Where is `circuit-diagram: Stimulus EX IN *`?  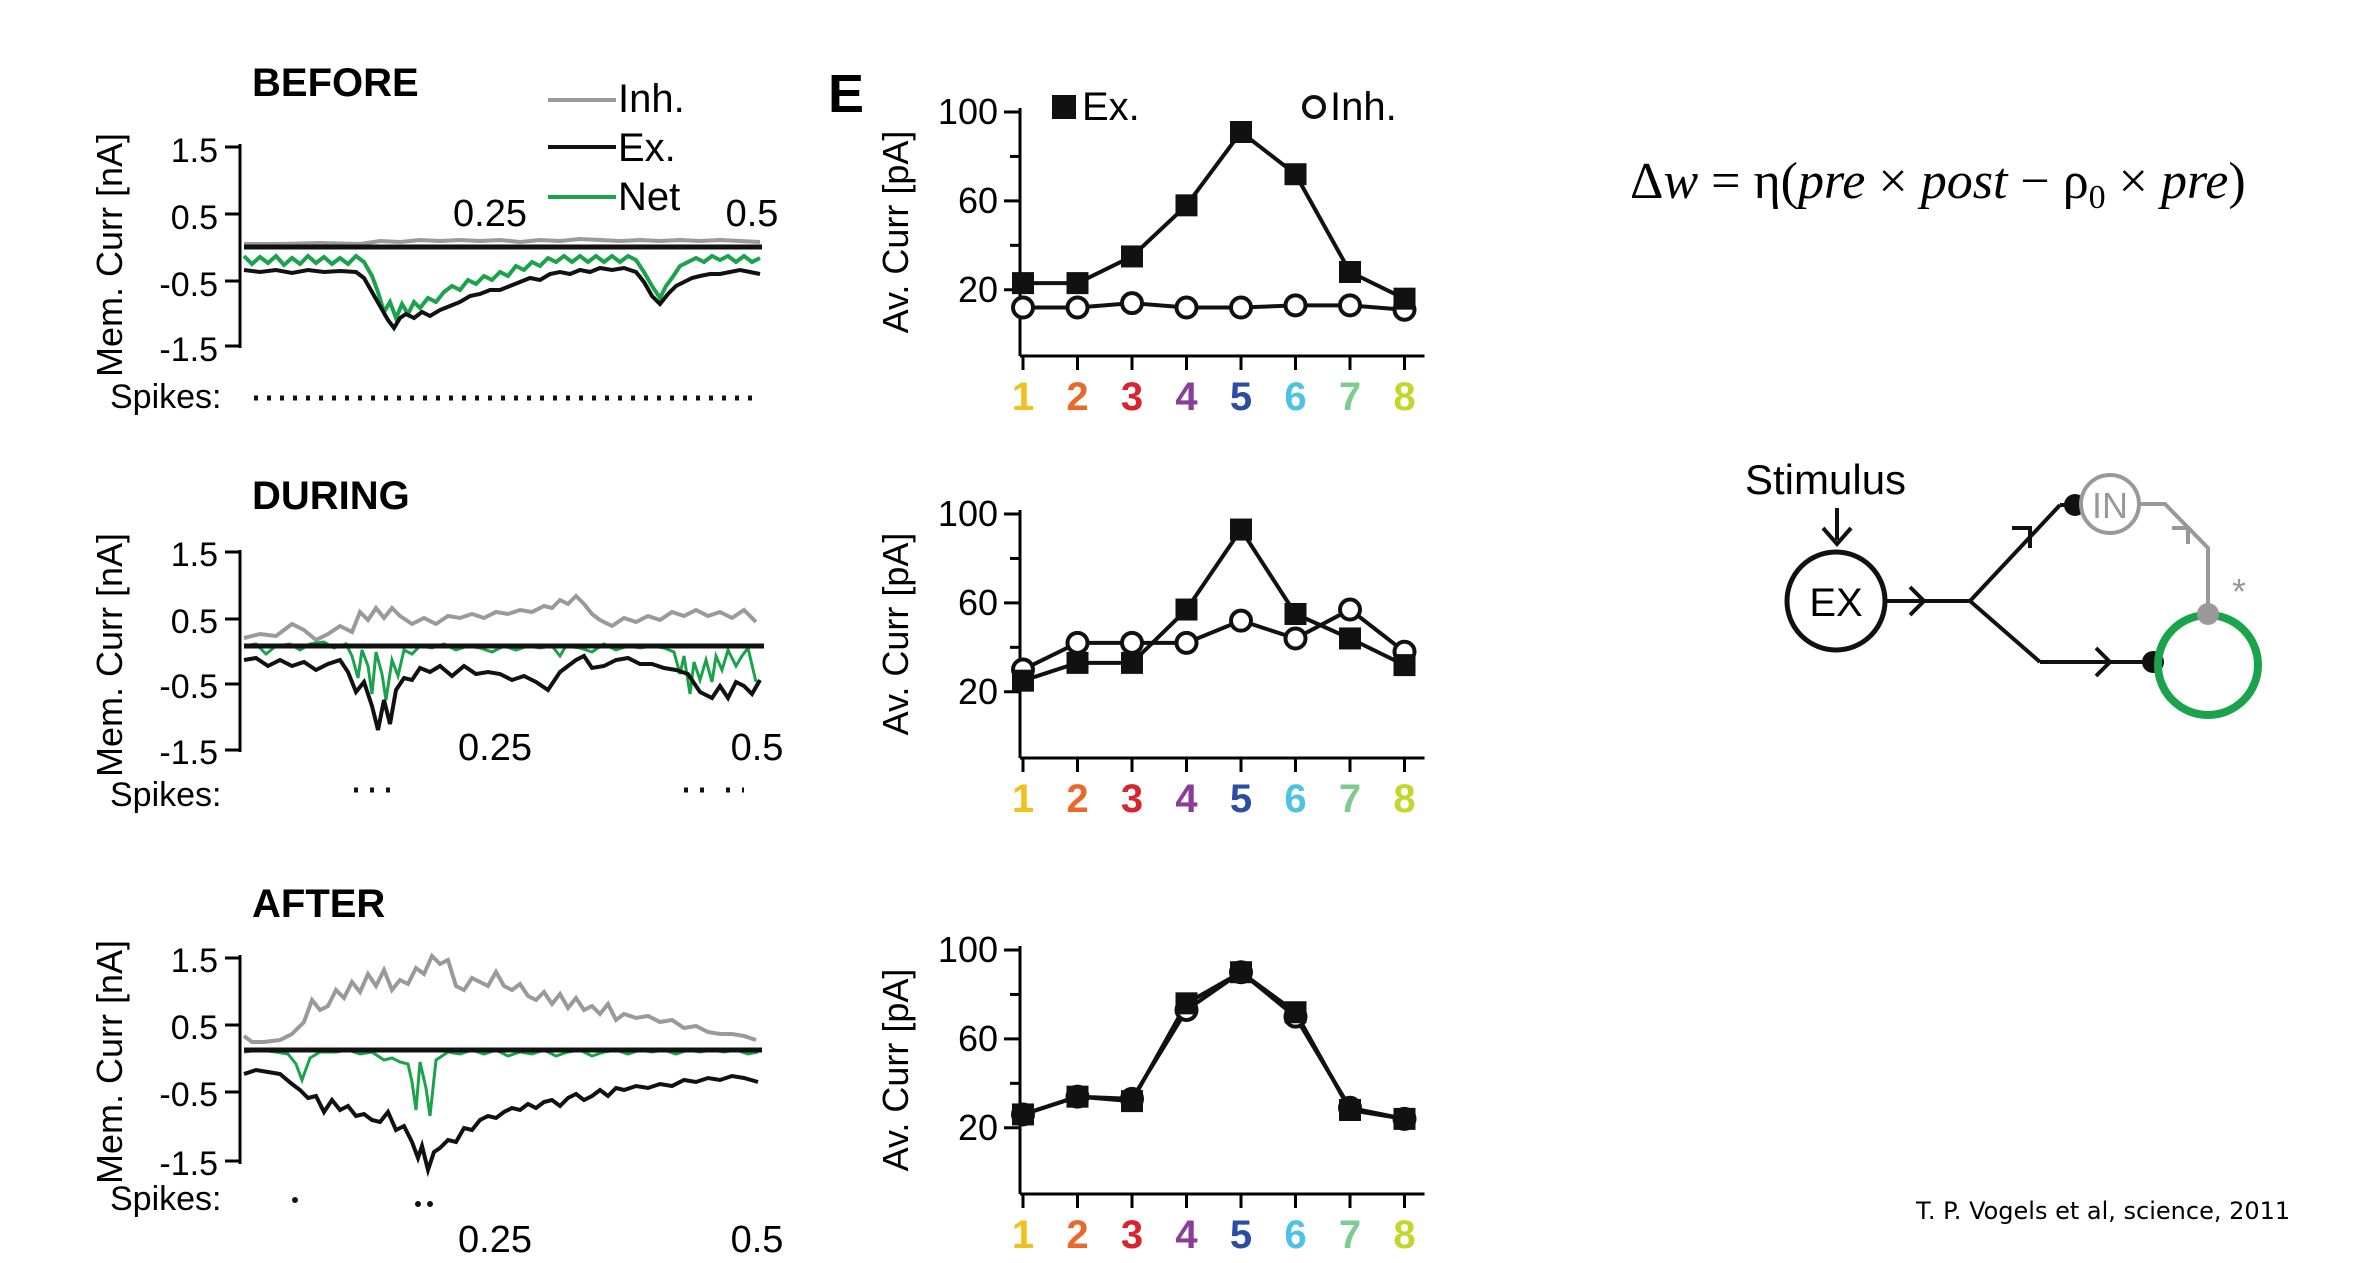 circuit-diagram: Stimulus EX IN * is located at coordinates (2003, 587).